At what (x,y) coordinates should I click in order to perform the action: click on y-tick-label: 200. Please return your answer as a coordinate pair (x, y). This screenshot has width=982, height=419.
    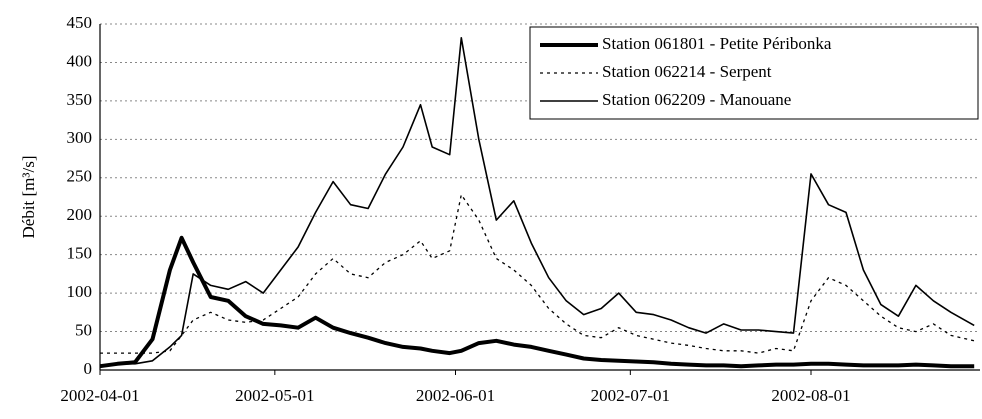
    Looking at the image, I should click on (80, 214).